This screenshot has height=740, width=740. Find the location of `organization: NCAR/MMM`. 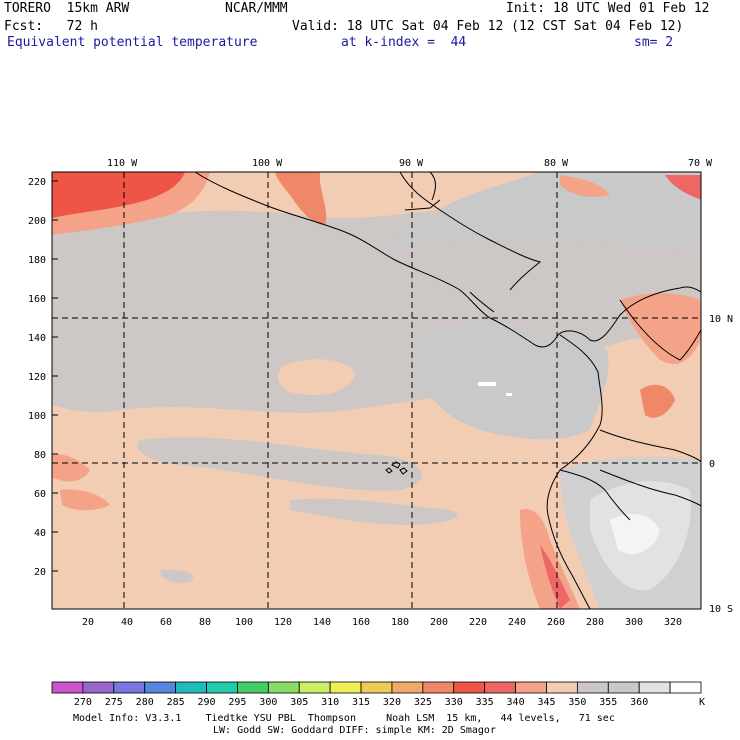

organization: NCAR/MMM is located at coordinates (256, 8).